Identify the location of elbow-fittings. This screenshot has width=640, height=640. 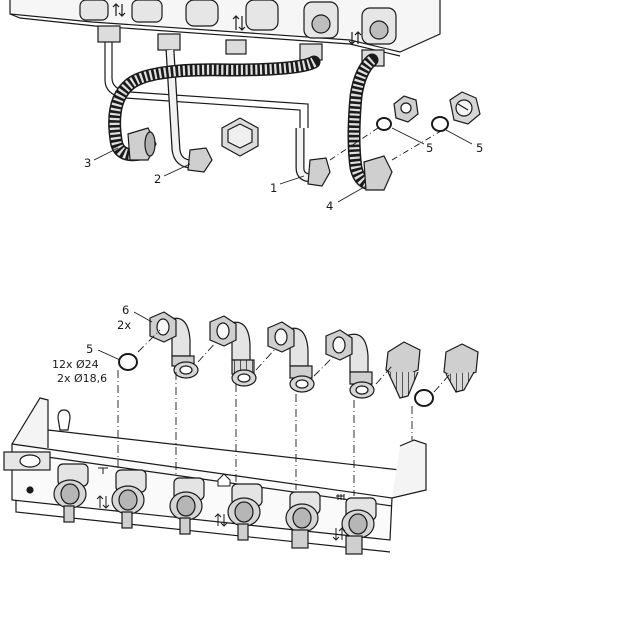
(314, 355).